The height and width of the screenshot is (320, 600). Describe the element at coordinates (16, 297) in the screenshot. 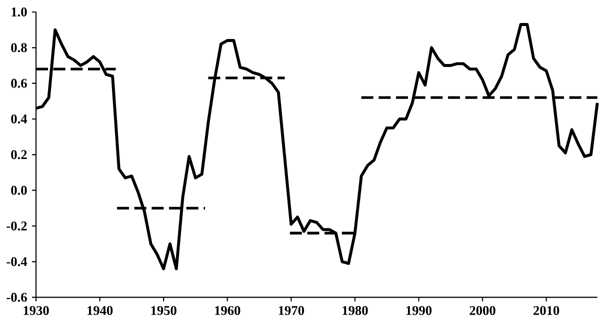

I see `y-tick-label: -0.6` at that location.